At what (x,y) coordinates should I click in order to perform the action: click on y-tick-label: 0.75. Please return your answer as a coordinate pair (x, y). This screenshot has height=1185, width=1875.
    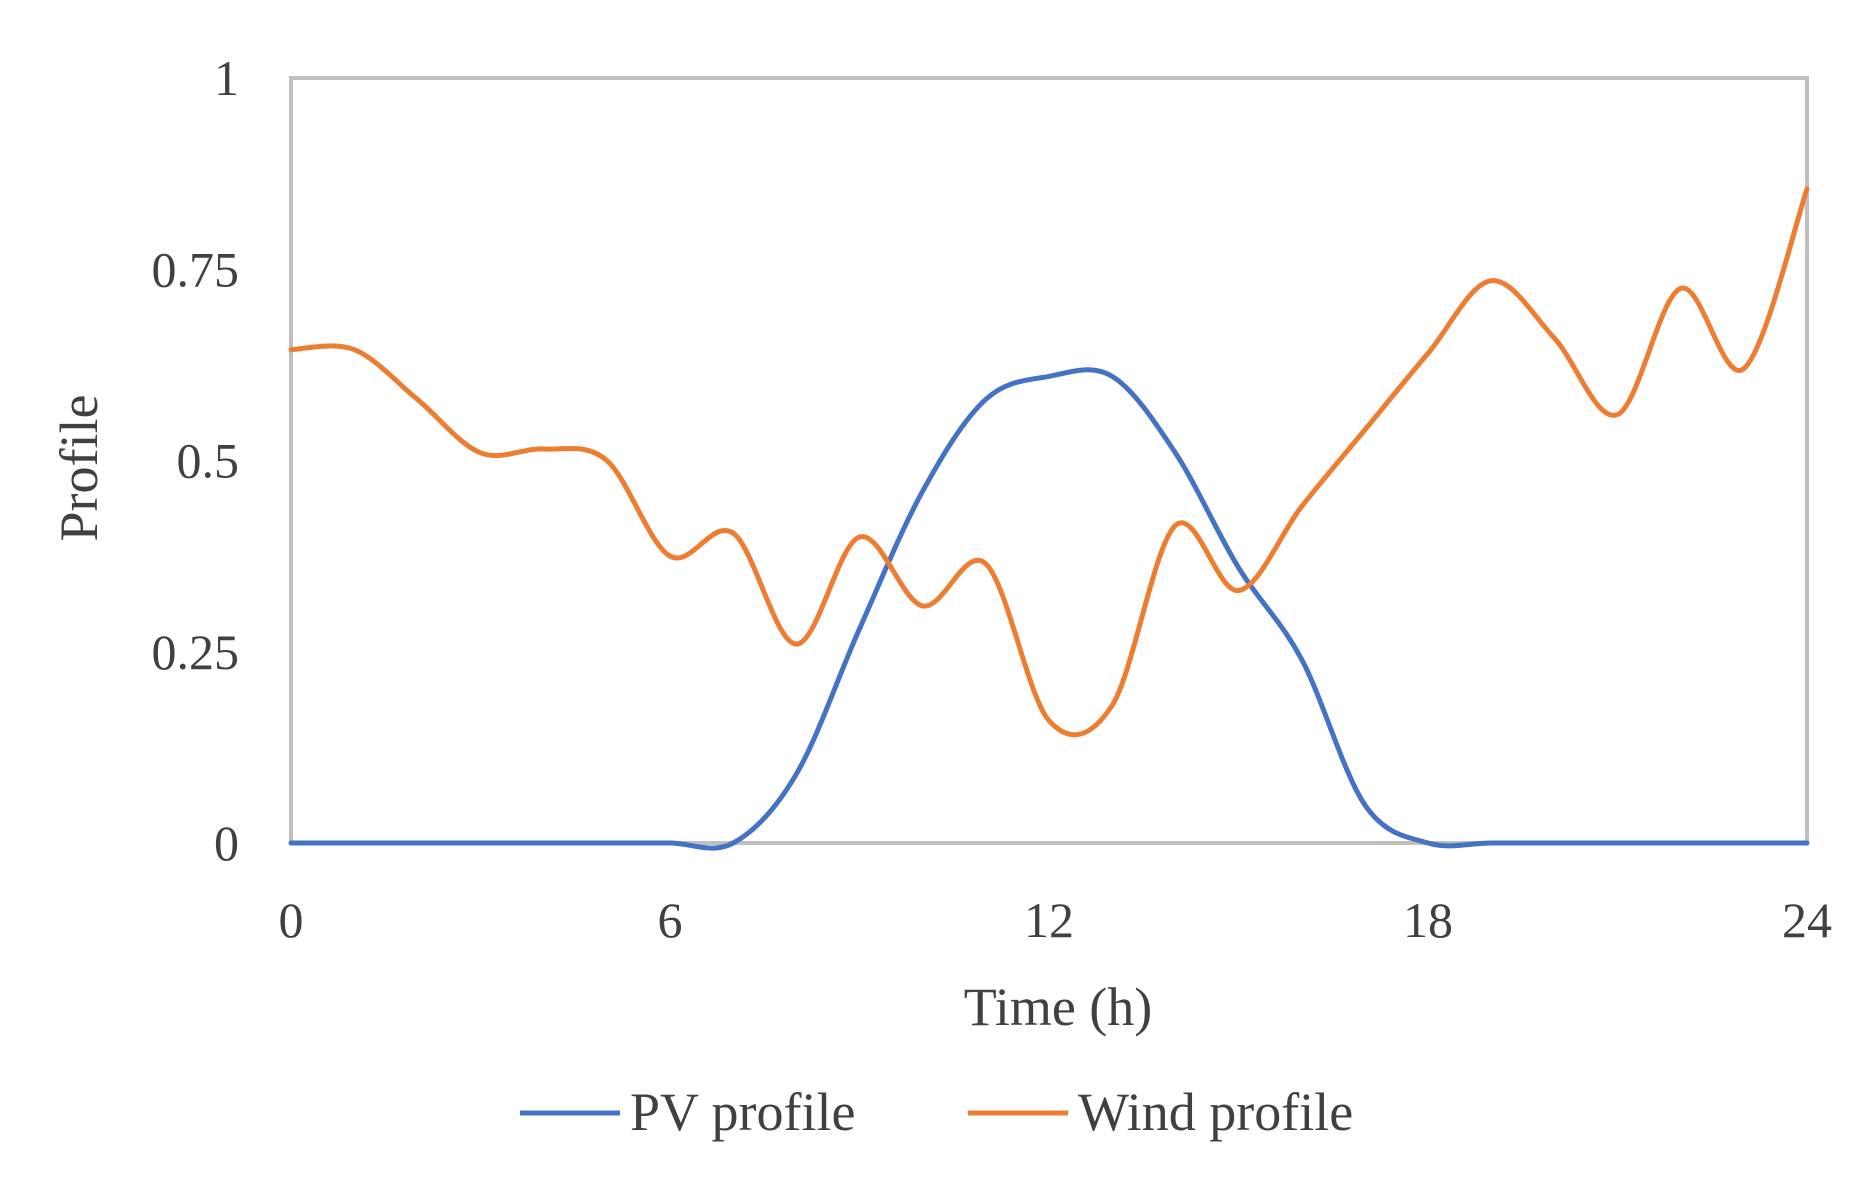
    Looking at the image, I should click on (196, 269).